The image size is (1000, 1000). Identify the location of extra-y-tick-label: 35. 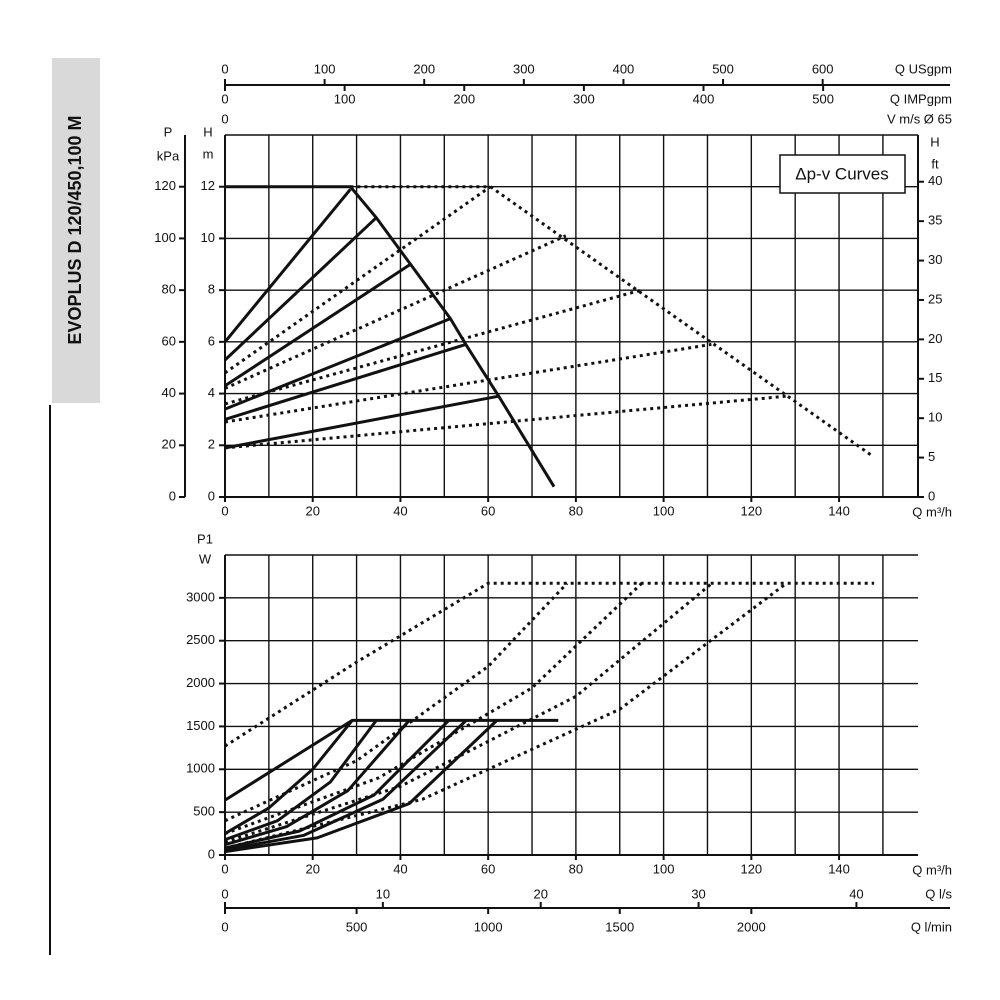
(935, 220).